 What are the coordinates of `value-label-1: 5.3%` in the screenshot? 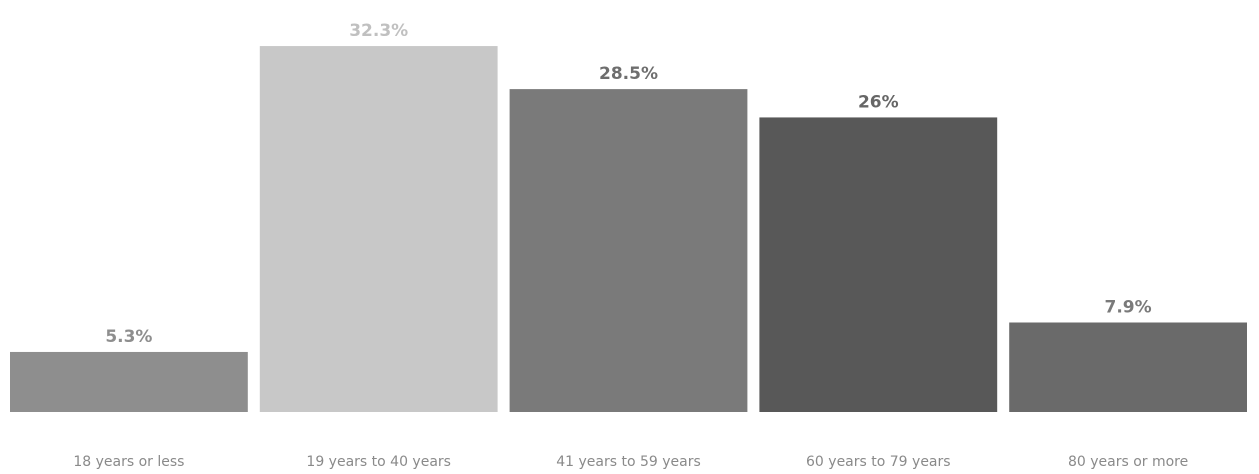 It's located at (128, 337).